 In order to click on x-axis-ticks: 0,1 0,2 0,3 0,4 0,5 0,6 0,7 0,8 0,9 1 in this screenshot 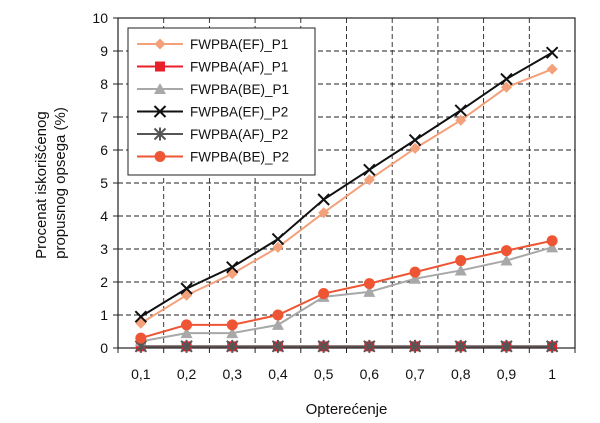, I will do `click(346, 365)`.